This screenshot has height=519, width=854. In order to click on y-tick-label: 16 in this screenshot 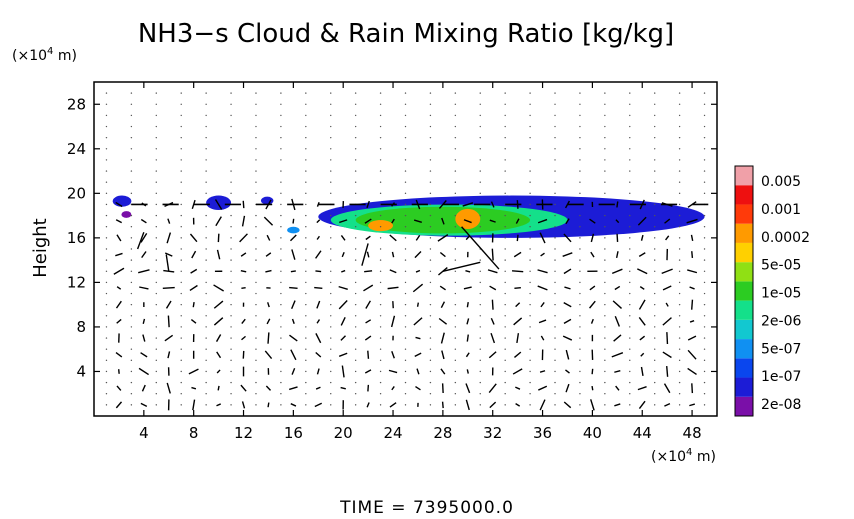, I will do `click(76, 238)`.